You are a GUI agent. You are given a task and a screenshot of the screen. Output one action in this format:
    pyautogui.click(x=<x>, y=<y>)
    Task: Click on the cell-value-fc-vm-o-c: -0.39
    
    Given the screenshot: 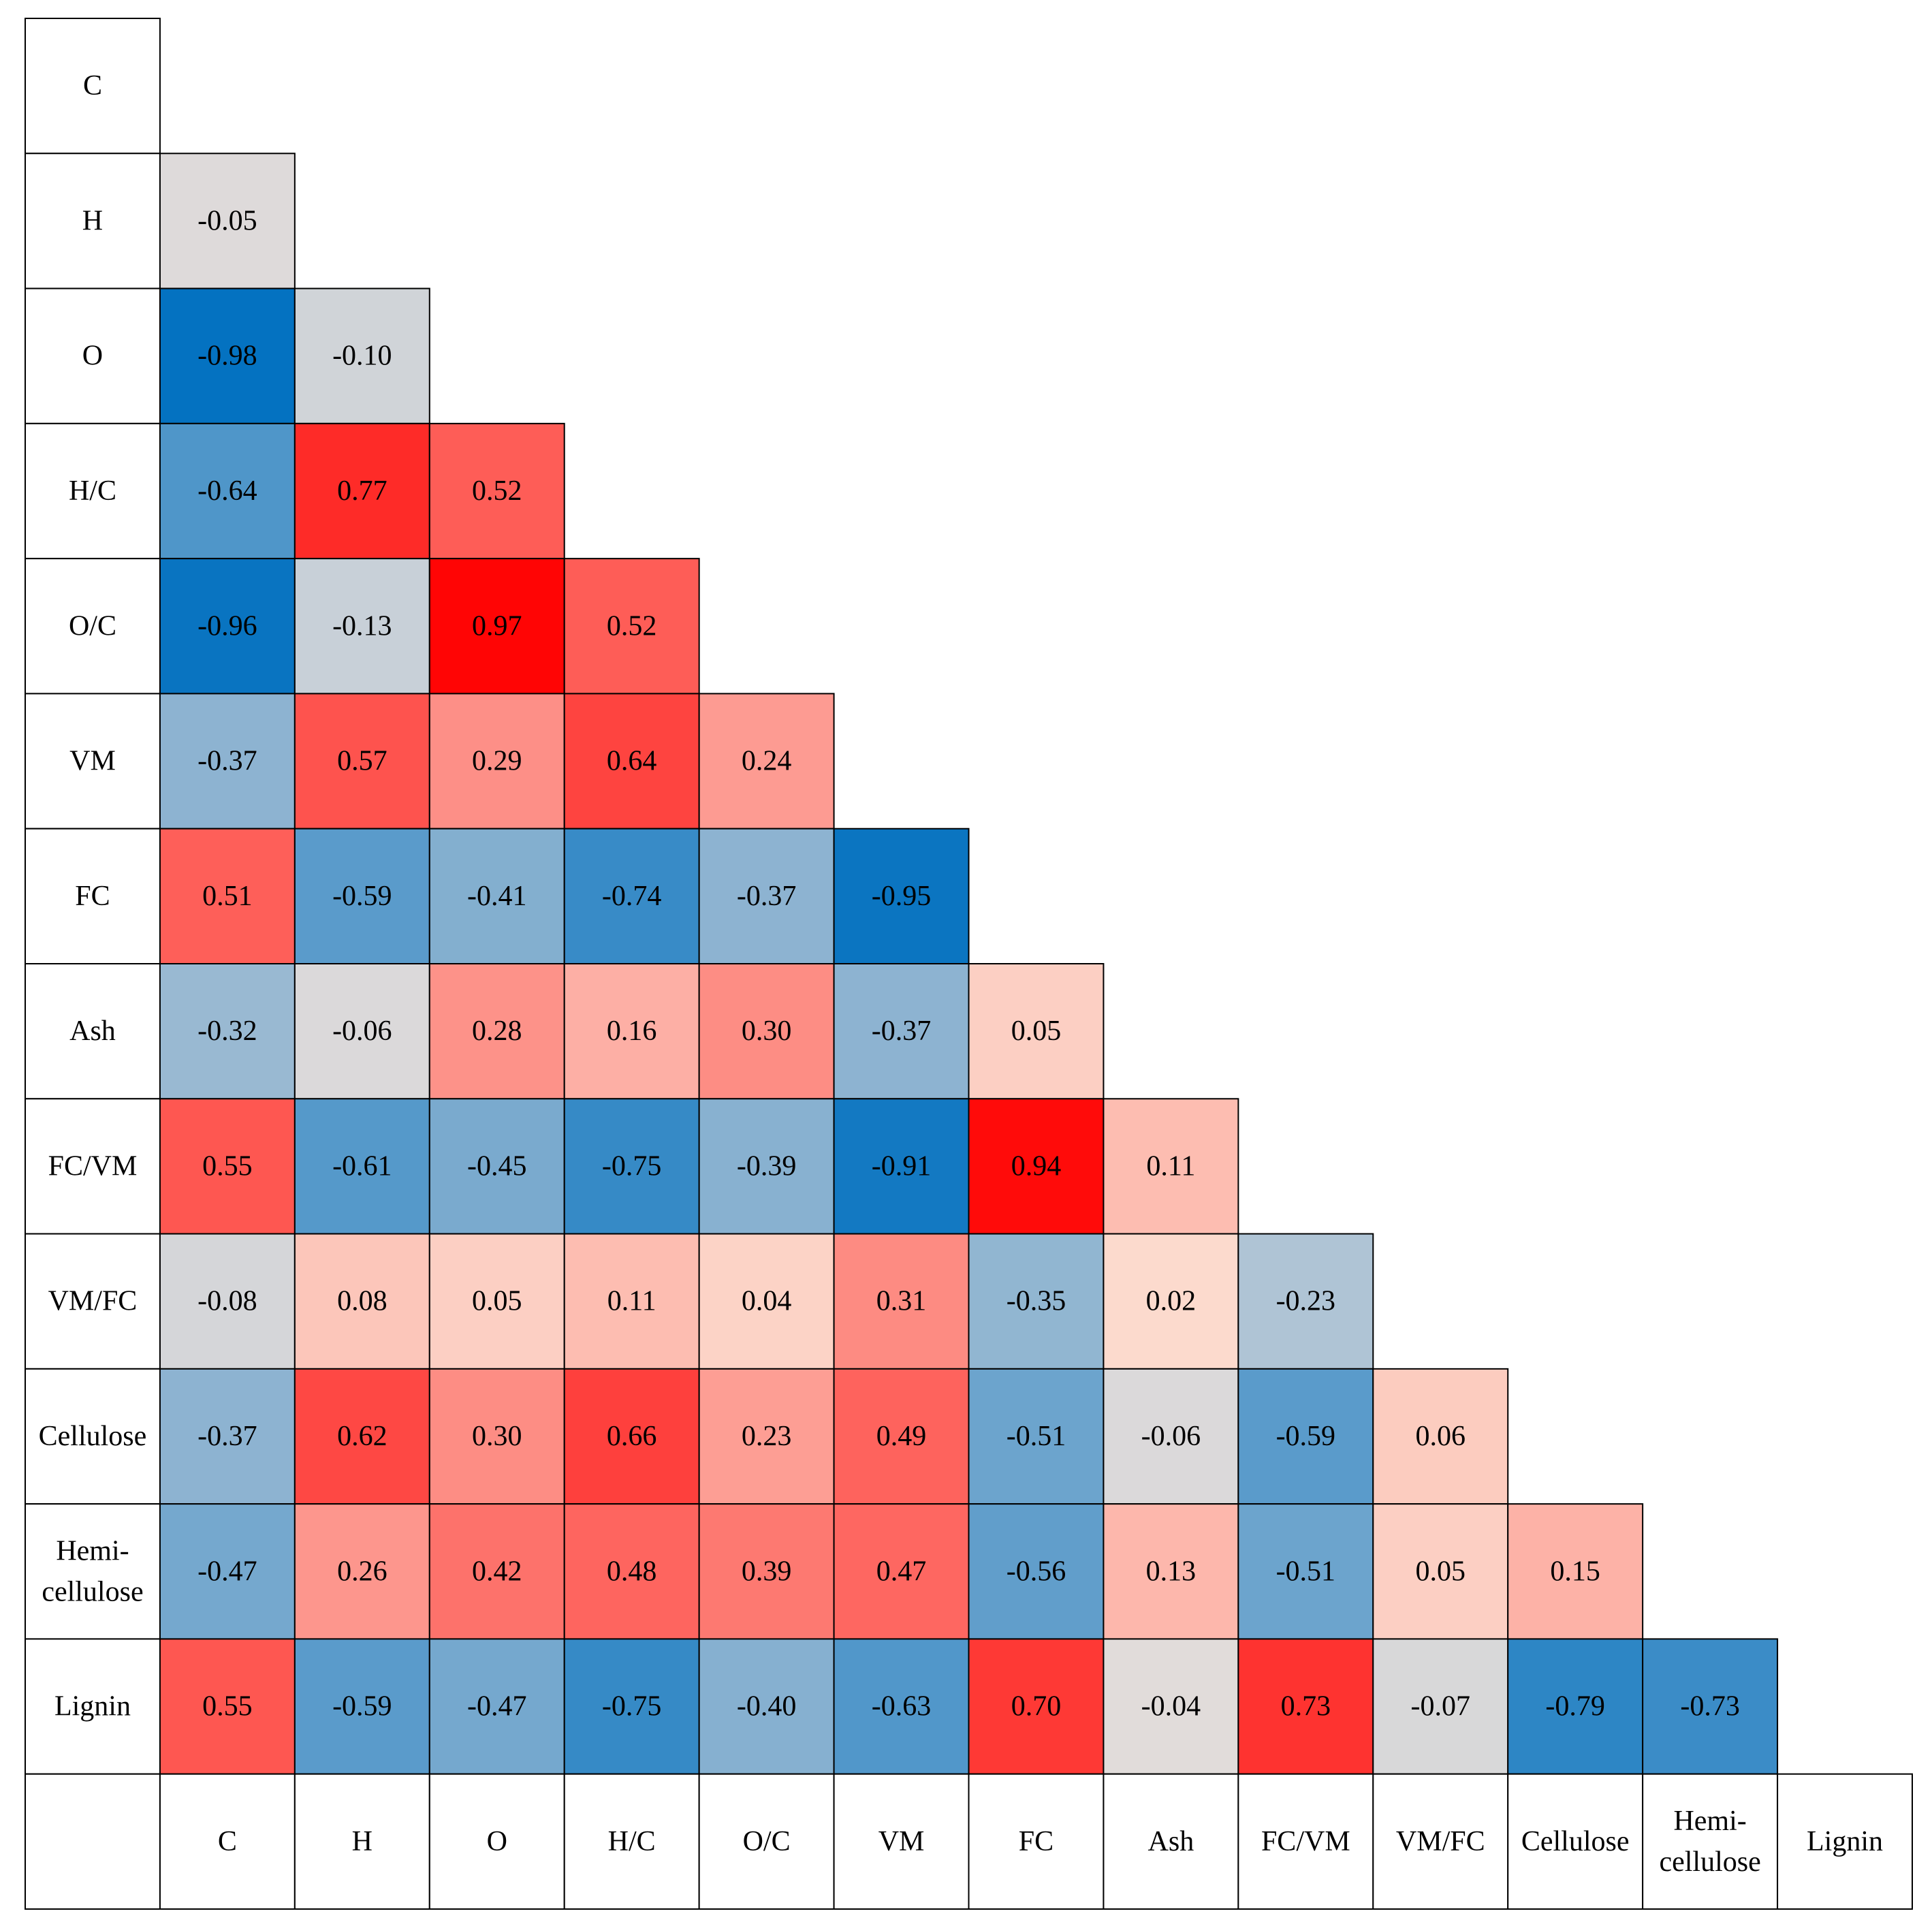 What is the action you would take?
    pyautogui.click(x=767, y=1166)
    